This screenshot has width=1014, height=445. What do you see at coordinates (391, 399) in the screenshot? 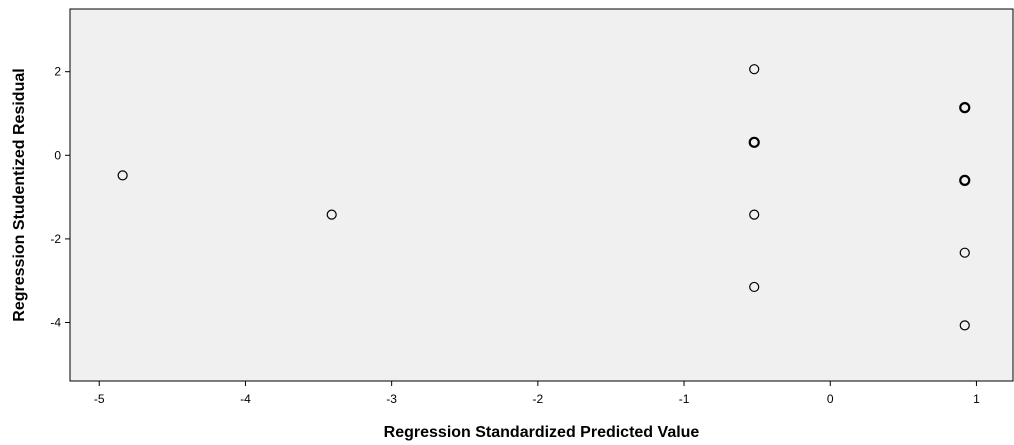
I see `x-tick-label: -3` at bounding box center [391, 399].